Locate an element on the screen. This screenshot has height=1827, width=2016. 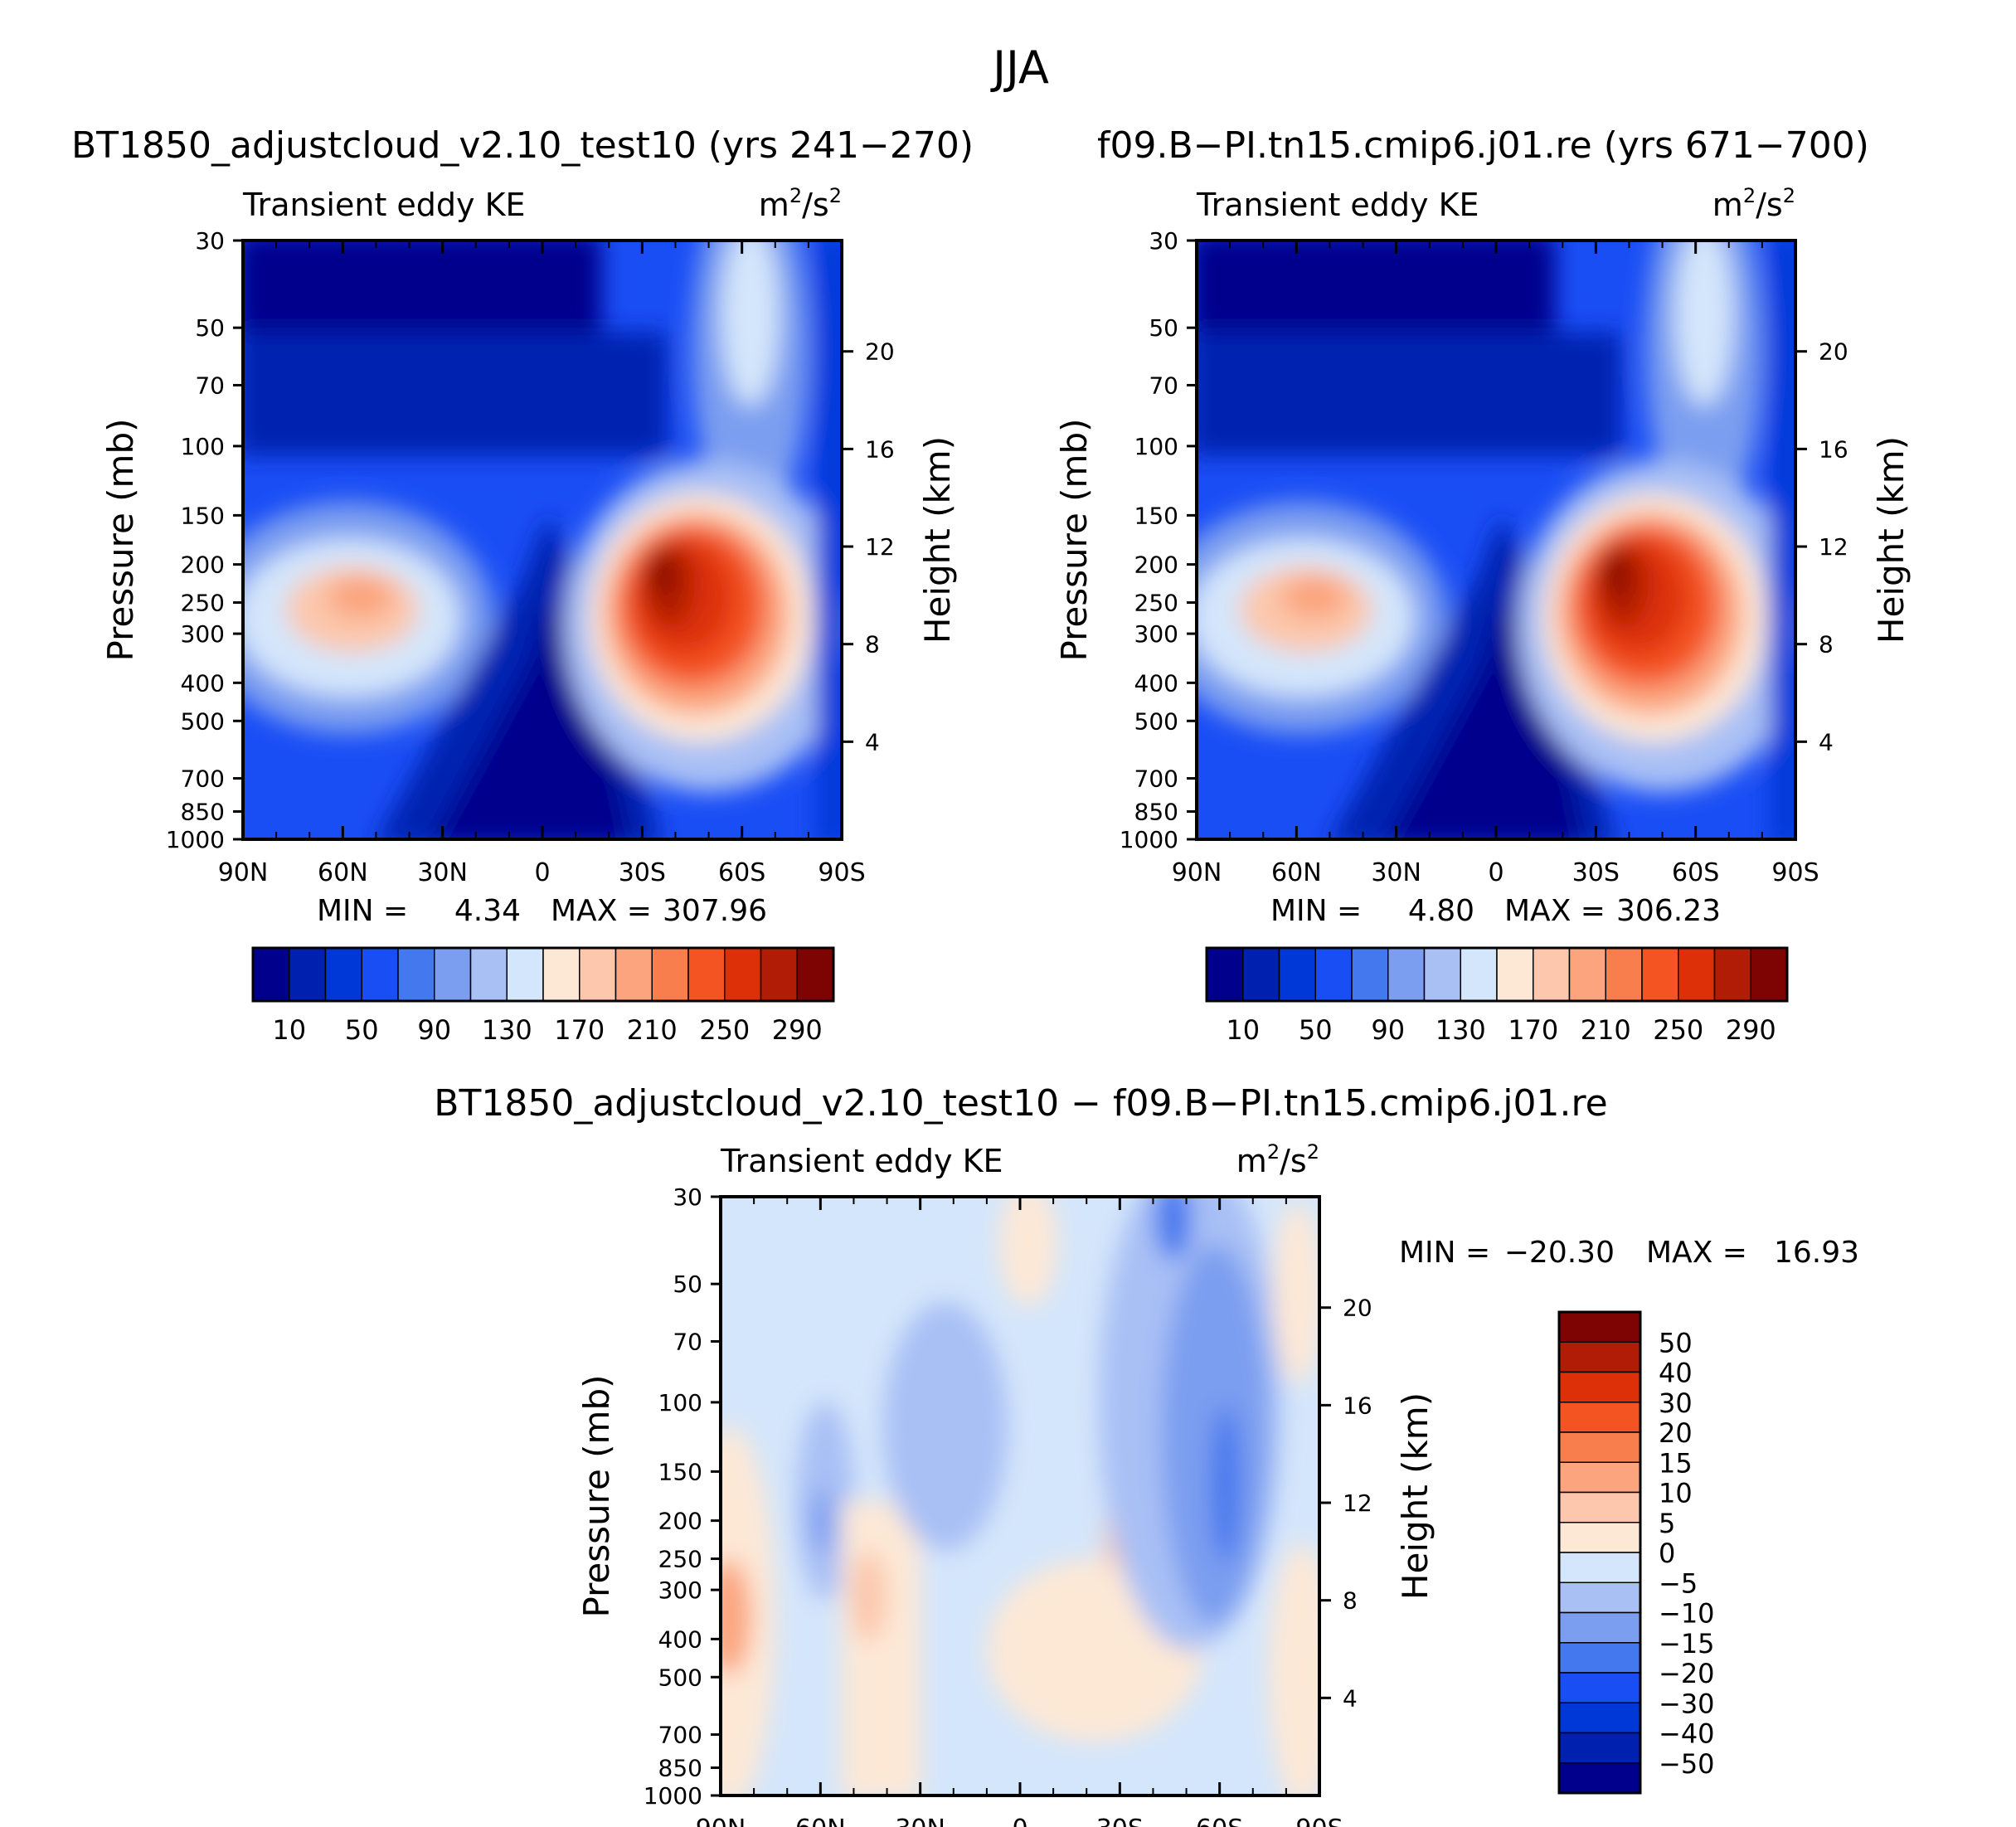
x-tick-label: 30S is located at coordinates (643, 872).